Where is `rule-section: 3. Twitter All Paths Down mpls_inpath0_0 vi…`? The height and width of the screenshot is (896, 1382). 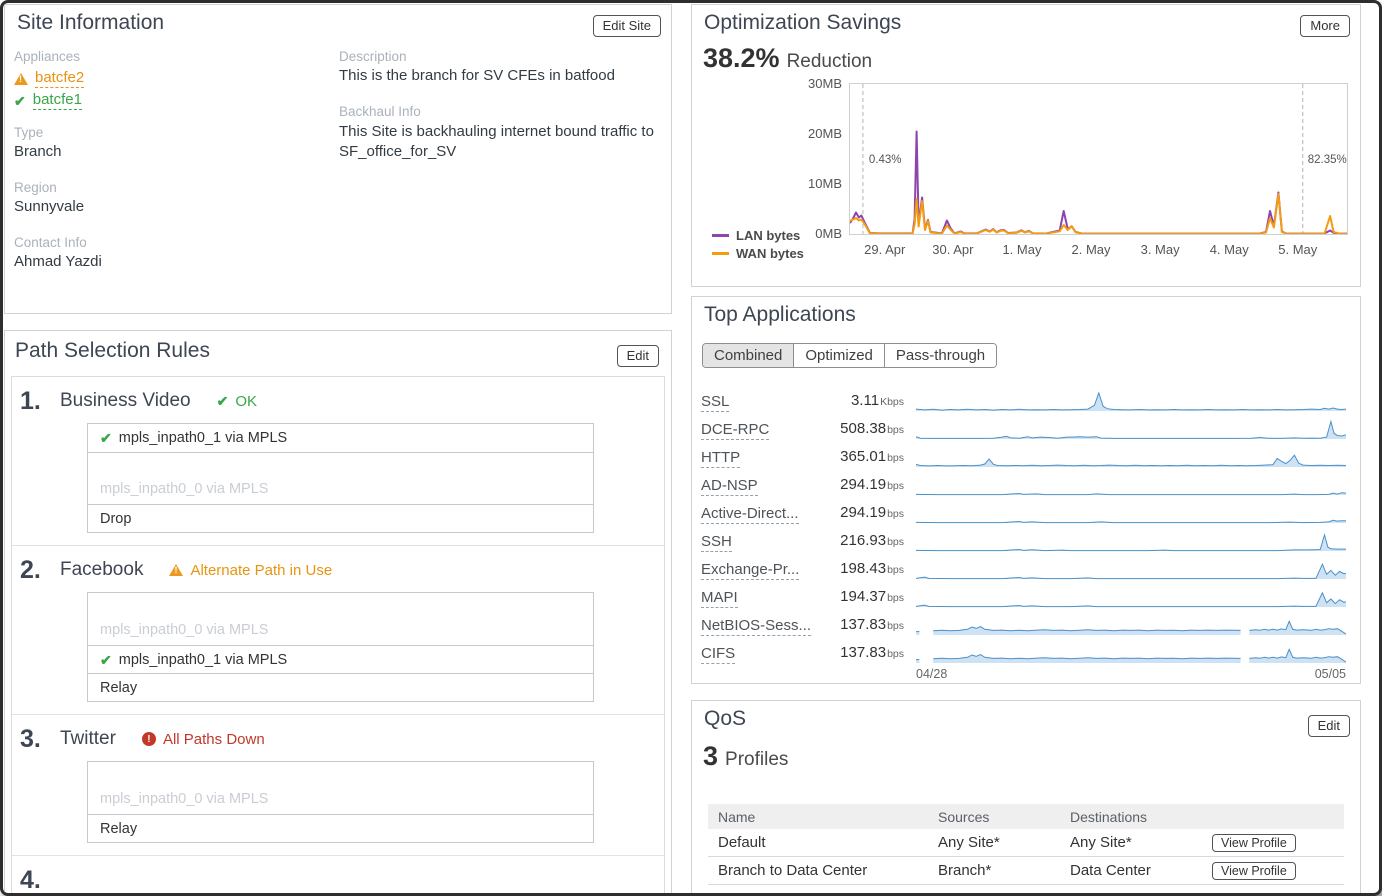
rule-section: 3. Twitter All Paths Down mpls_inpath0_0 vi… is located at coordinates (338, 778).